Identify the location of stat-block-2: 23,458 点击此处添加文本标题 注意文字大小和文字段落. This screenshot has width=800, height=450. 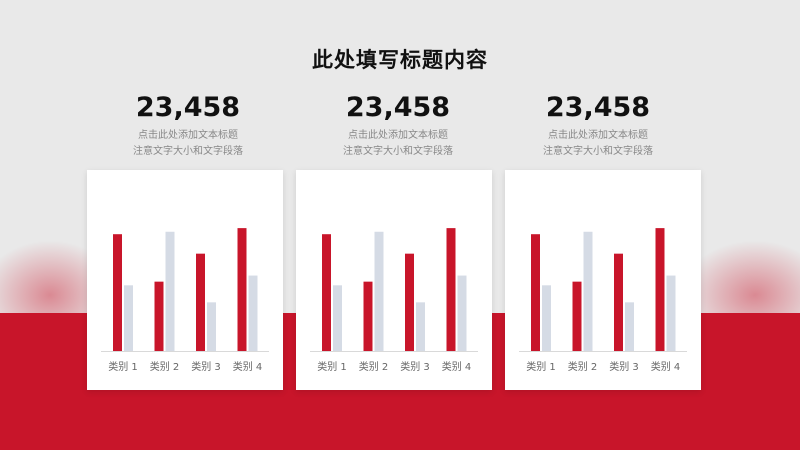
(398, 125).